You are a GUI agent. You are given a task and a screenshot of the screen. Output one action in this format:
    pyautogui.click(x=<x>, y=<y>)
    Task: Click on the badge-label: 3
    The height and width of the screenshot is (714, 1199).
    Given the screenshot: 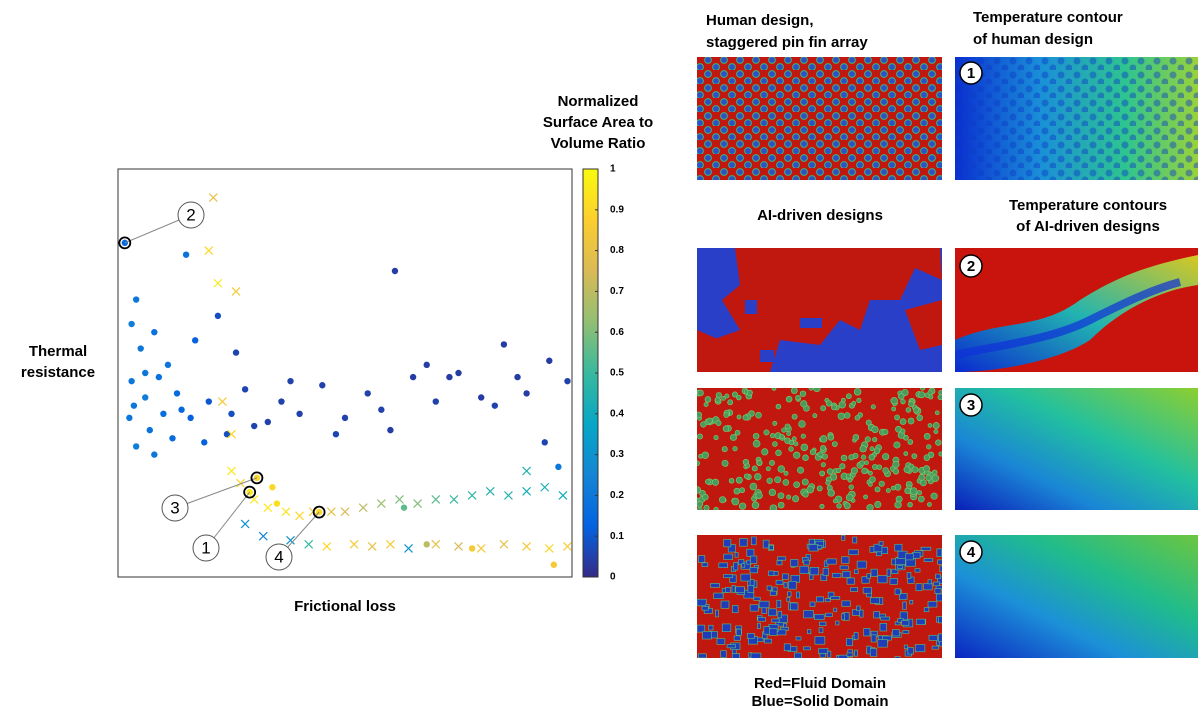 What is the action you would take?
    pyautogui.click(x=971, y=405)
    